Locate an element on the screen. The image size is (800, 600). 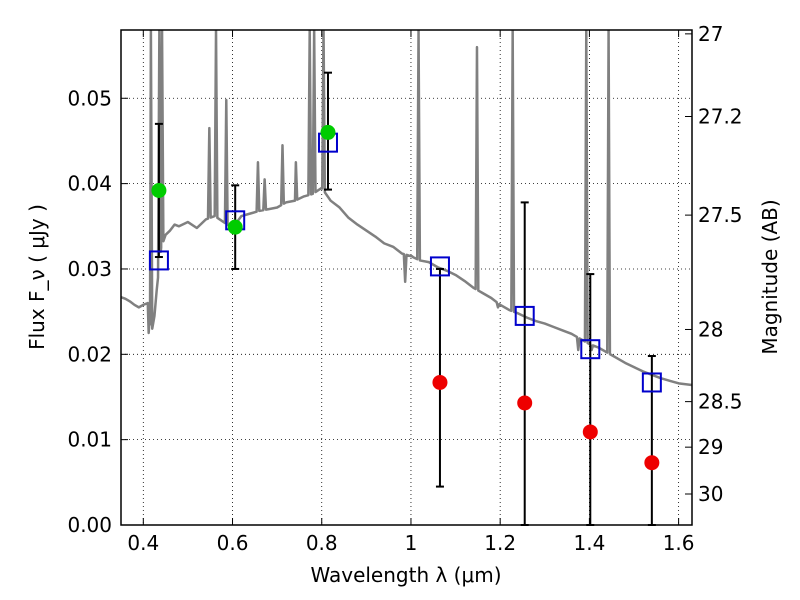
x-tick-label: 0.4 is located at coordinates (143, 543).